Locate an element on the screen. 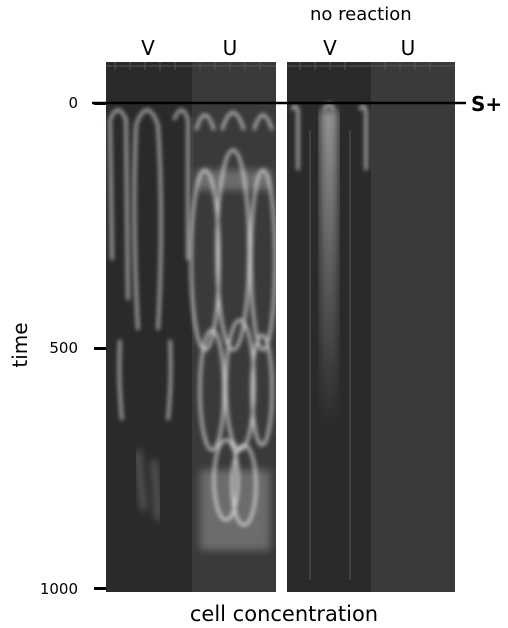 The image size is (508, 628). reaction-v-lower-waves is located at coordinates (148, 485).